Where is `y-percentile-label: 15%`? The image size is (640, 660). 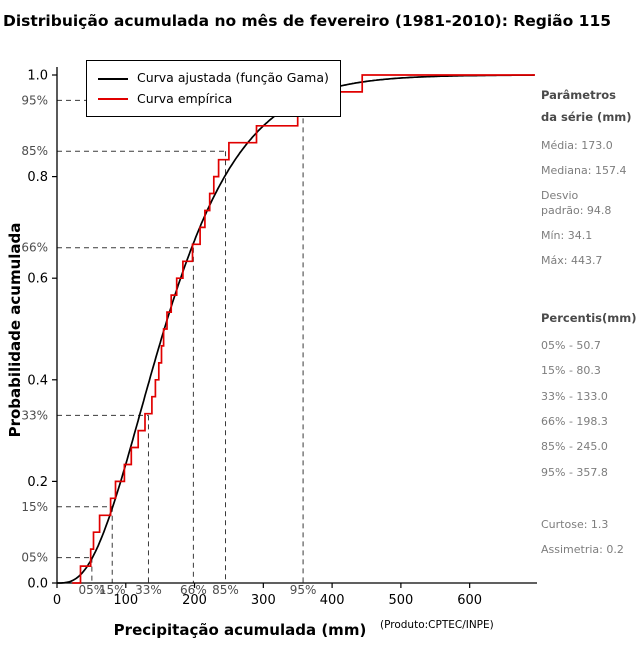
y-percentile-label: 15% is located at coordinates (34, 507).